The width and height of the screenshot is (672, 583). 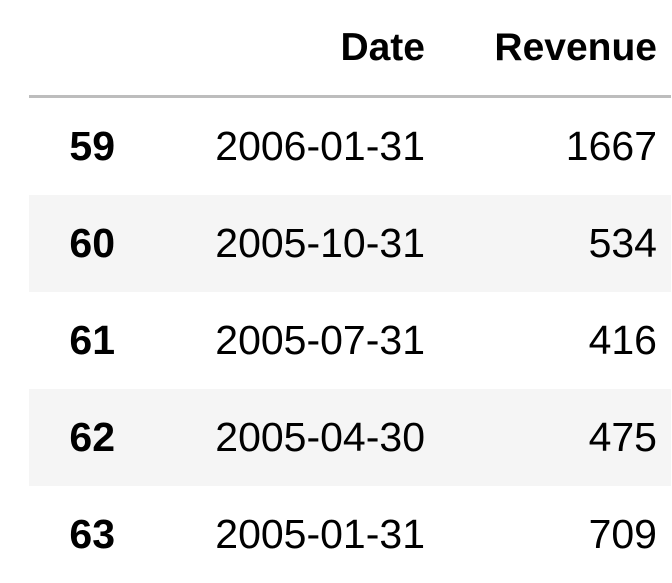 What do you see at coordinates (74, 534) in the screenshot?
I see `row-index: 63` at bounding box center [74, 534].